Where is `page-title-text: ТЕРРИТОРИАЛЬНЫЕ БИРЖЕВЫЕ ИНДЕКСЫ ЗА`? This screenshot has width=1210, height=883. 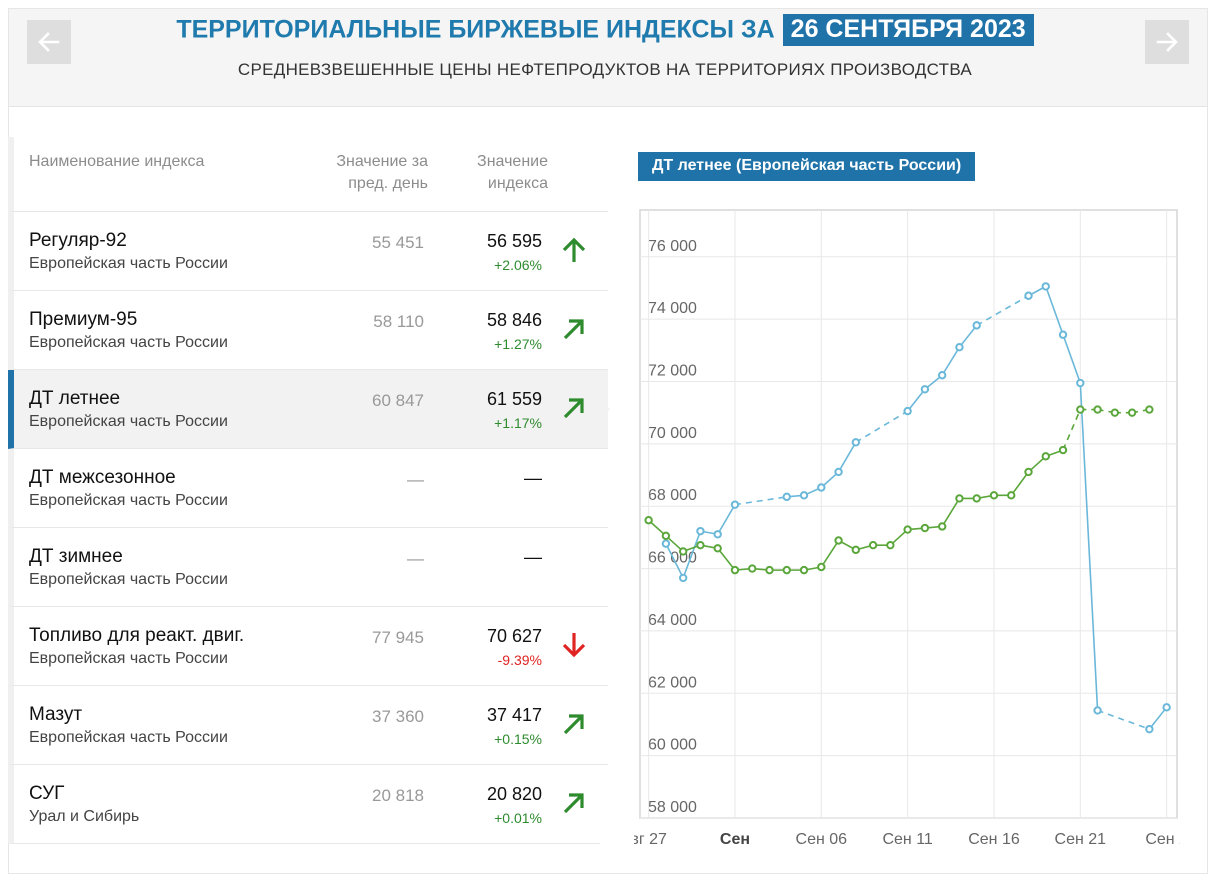
page-title-text: ТЕРРИТОРИАЛЬНЫЕ БИРЖЕВЫЕ ИНДЕКСЫ ЗА is located at coordinates (475, 29).